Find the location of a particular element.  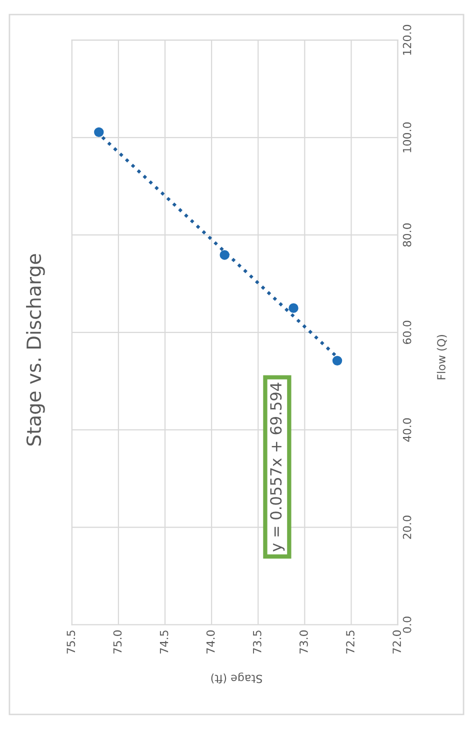

y-tick-label: 100.0 is located at coordinates (407, 137).